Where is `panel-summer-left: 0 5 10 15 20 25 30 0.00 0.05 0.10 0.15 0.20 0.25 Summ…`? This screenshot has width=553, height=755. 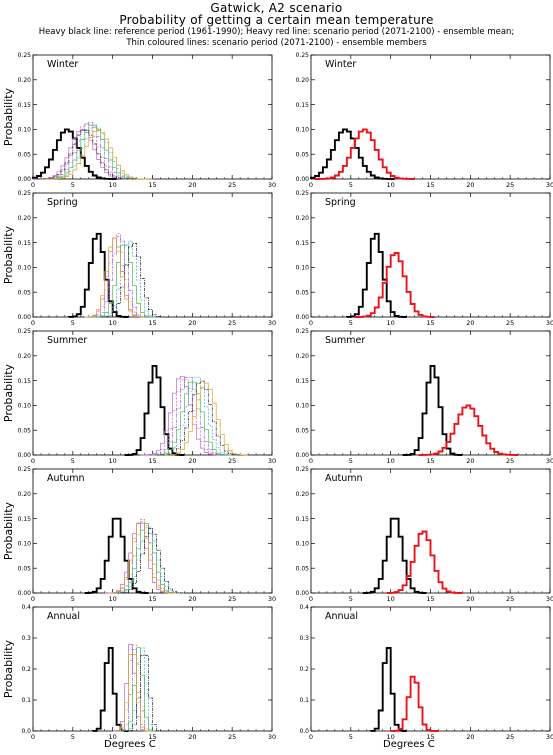 panel-summer-left: 0 5 10 15 20 25 30 0.00 0.05 0.10 0.15 0.20 0.25 Summ… is located at coordinates (139, 396).